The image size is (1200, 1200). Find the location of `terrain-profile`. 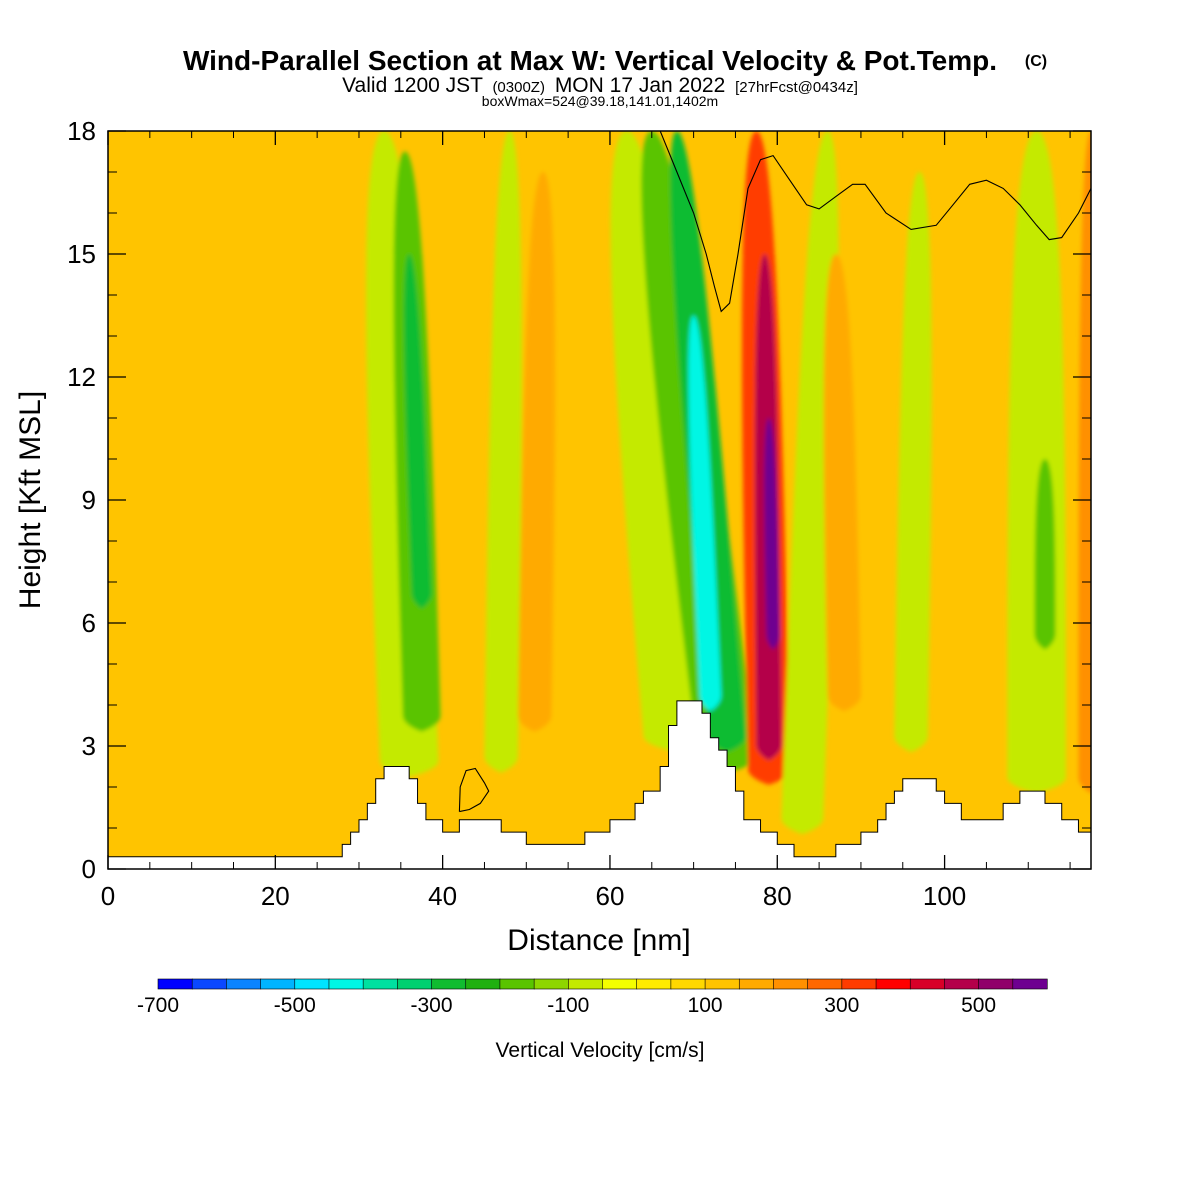

terrain-profile is located at coordinates (599, 785).